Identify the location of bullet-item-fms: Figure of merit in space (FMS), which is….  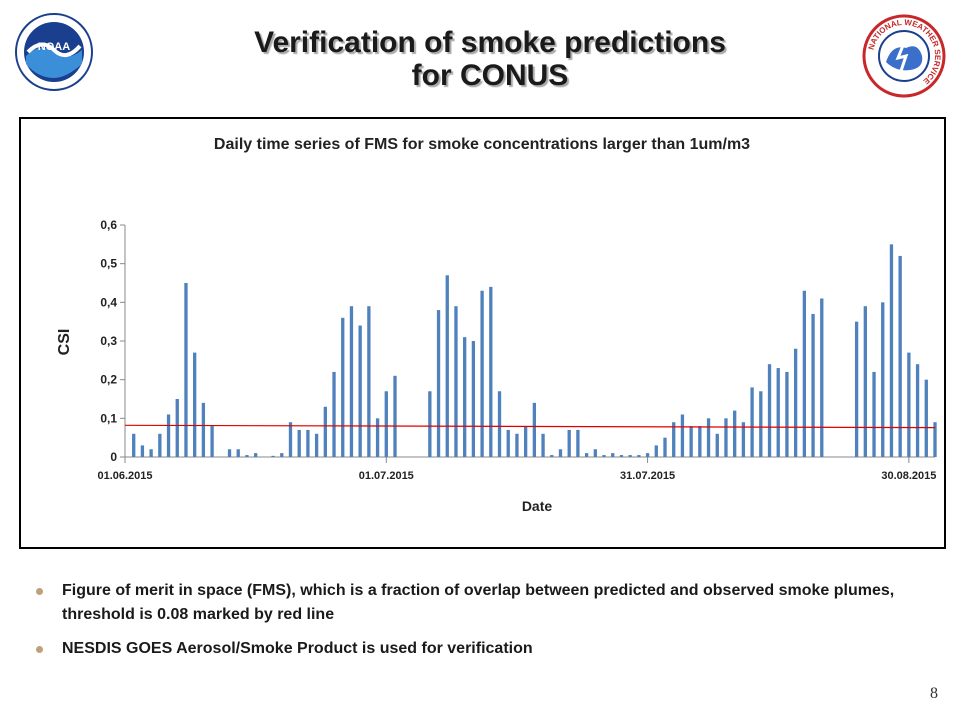
(476, 603).